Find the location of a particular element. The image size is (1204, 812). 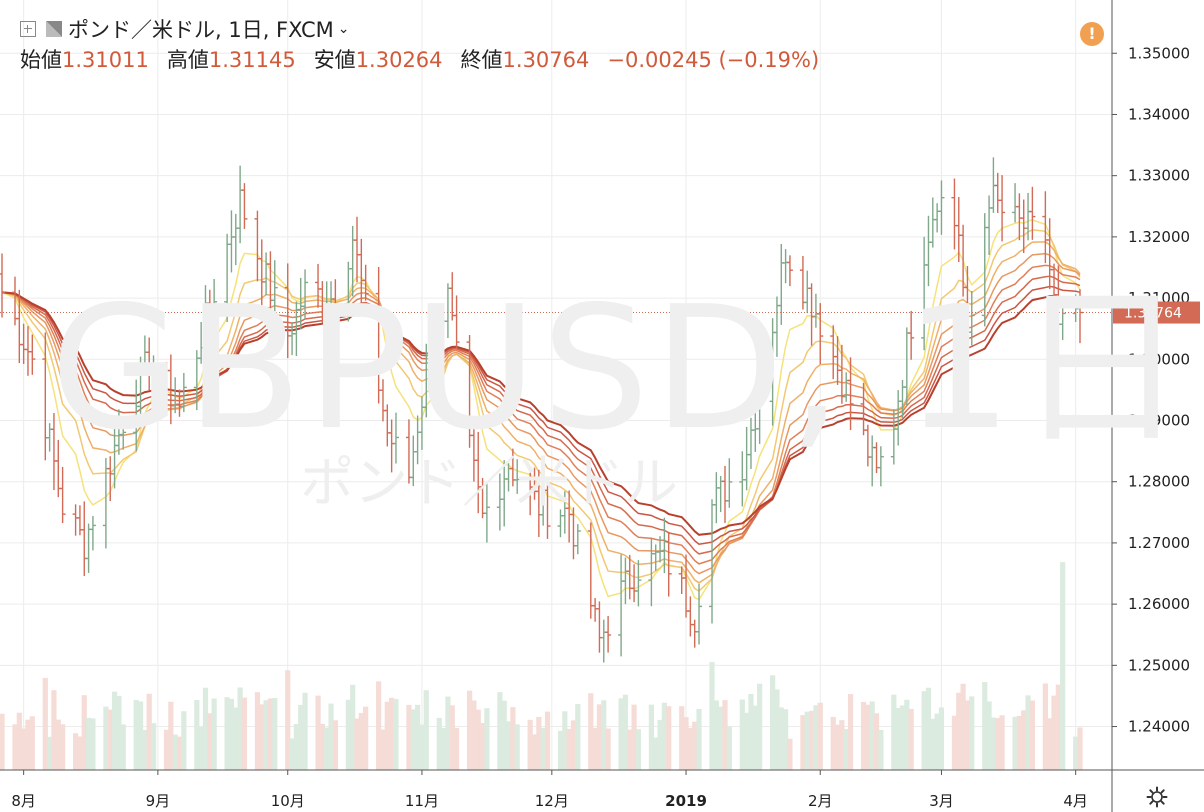

open-value: 1.31011 is located at coordinates (105, 60).